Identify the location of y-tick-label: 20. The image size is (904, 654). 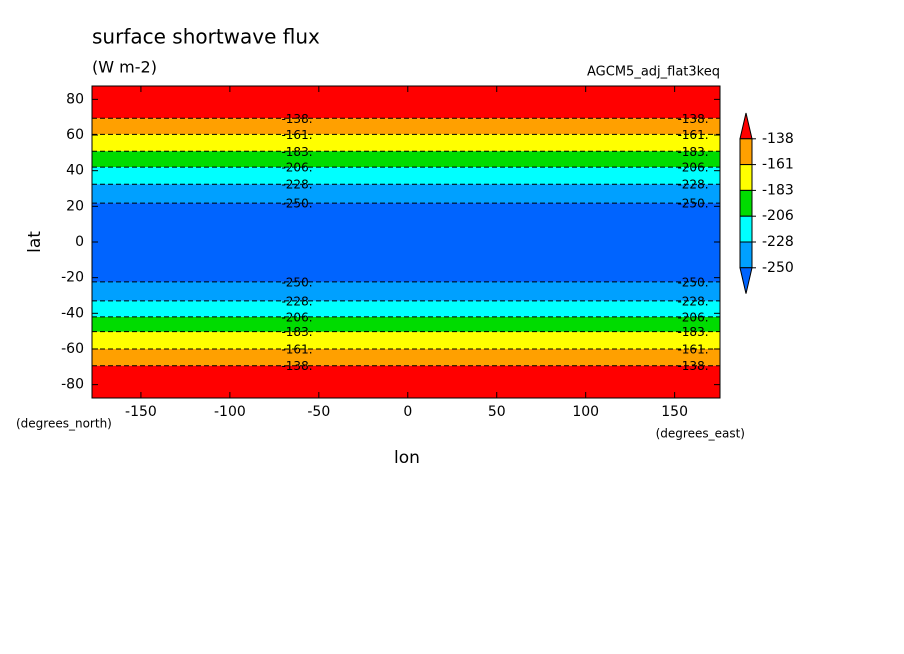
(75, 206).